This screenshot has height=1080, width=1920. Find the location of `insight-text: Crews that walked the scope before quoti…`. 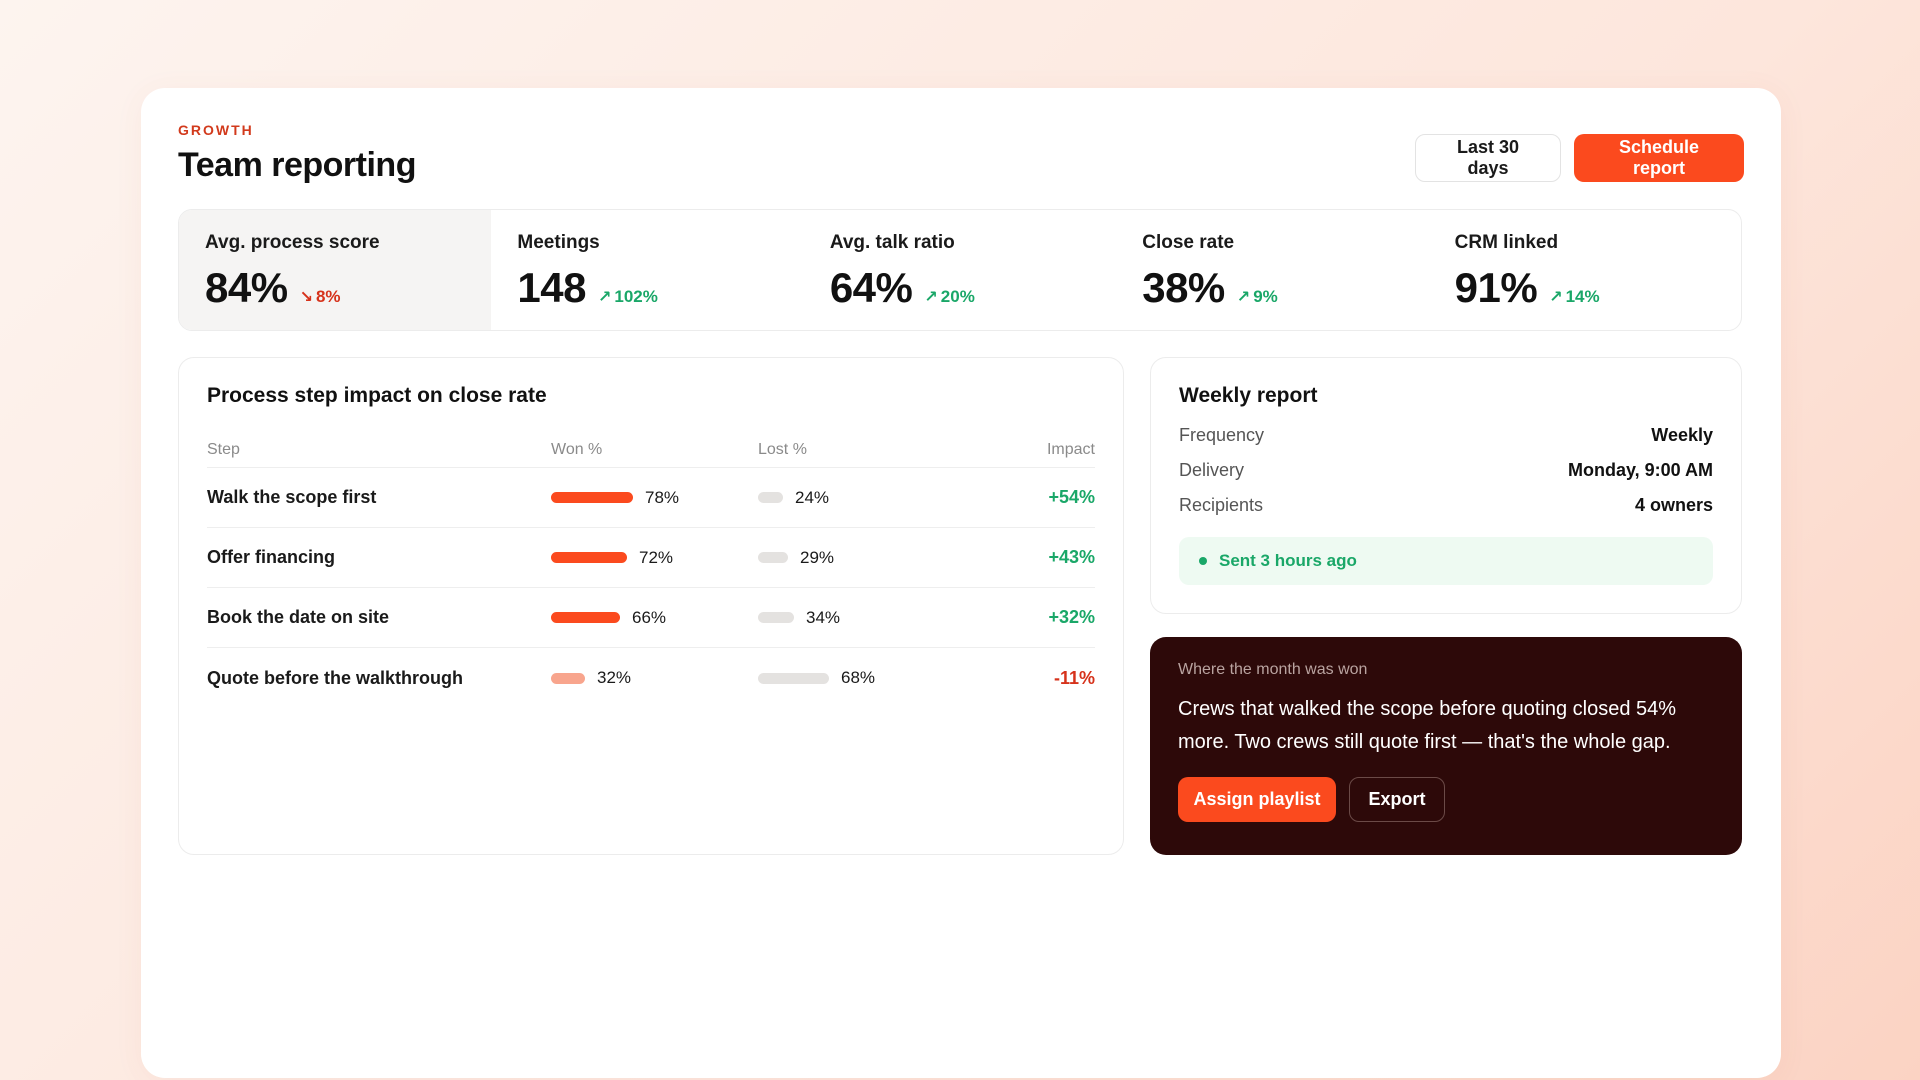

insight-text: Crews that walked the scope before quoti… is located at coordinates (1427, 725).